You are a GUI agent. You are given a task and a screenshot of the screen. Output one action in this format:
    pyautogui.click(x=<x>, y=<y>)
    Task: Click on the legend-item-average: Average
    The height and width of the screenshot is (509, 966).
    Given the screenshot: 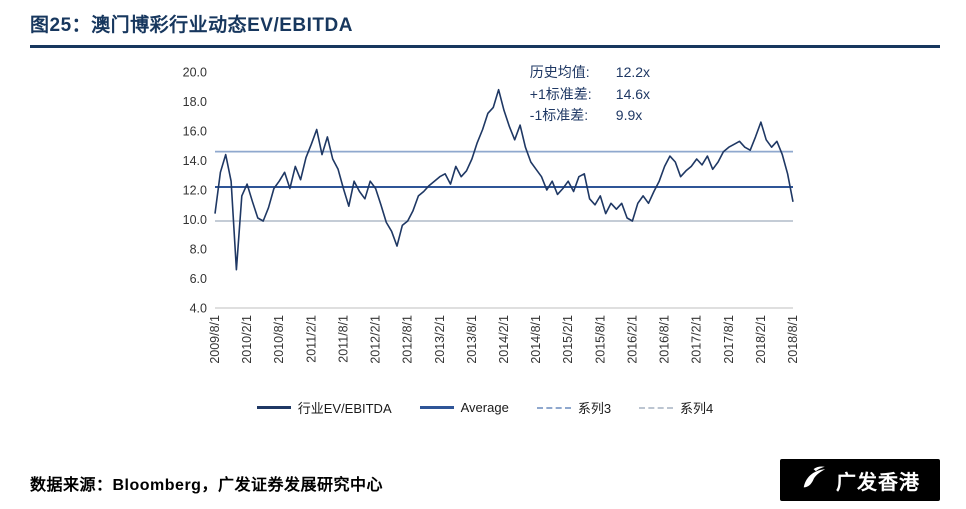 What is the action you would take?
    pyautogui.click(x=464, y=407)
    